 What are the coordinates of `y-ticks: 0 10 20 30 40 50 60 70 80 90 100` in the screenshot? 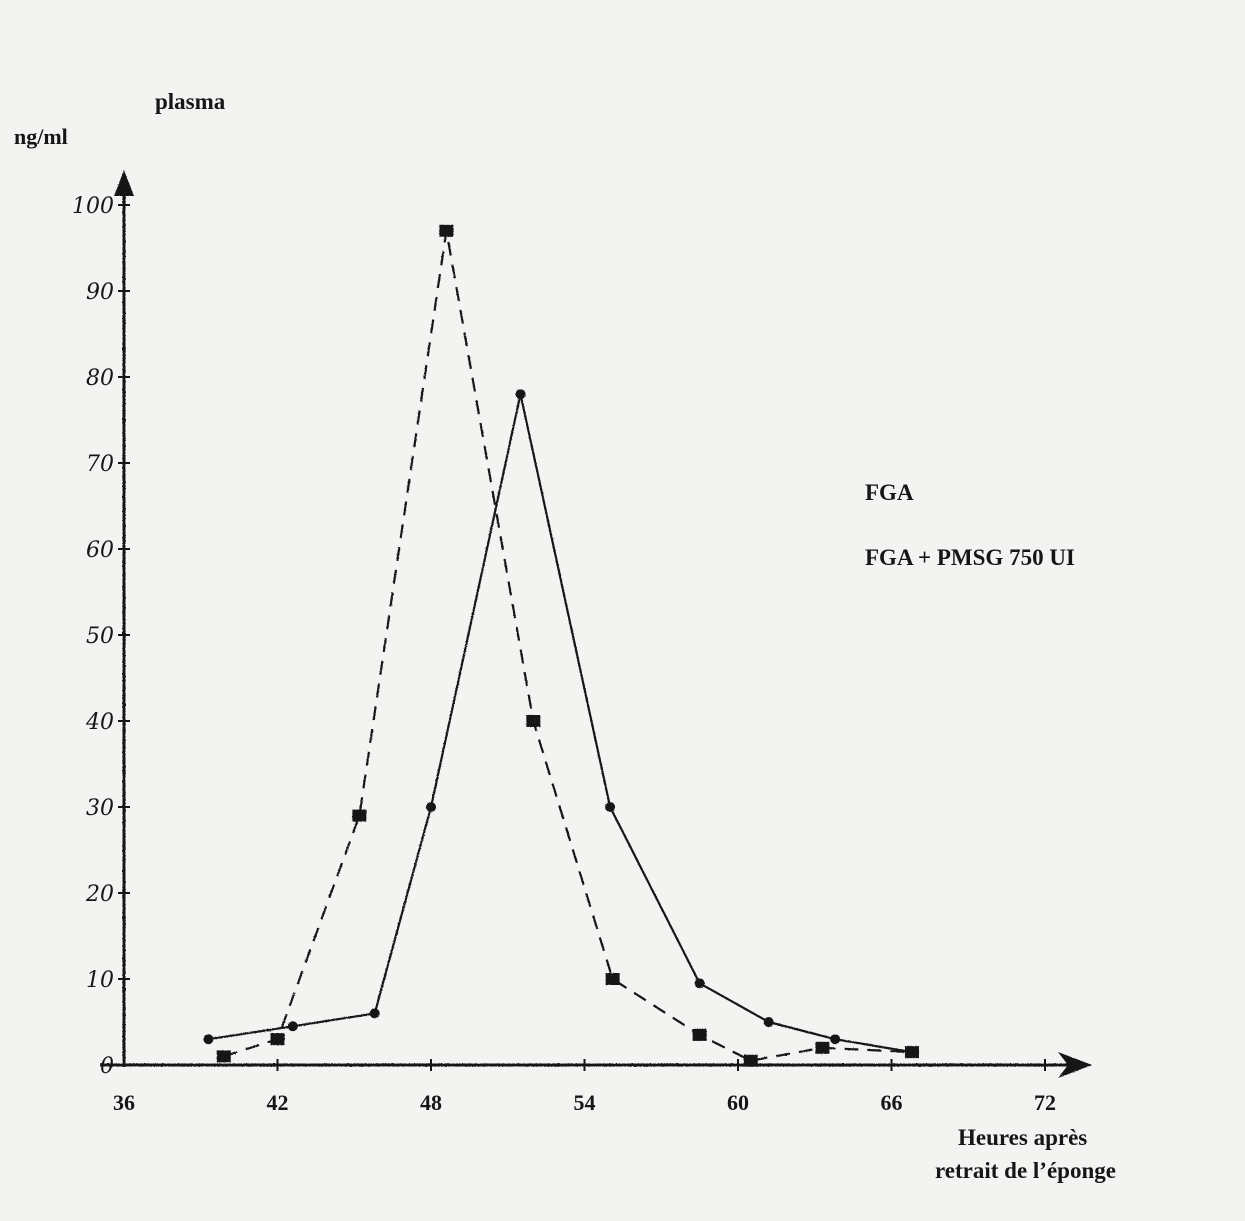 It's located at (101, 636).